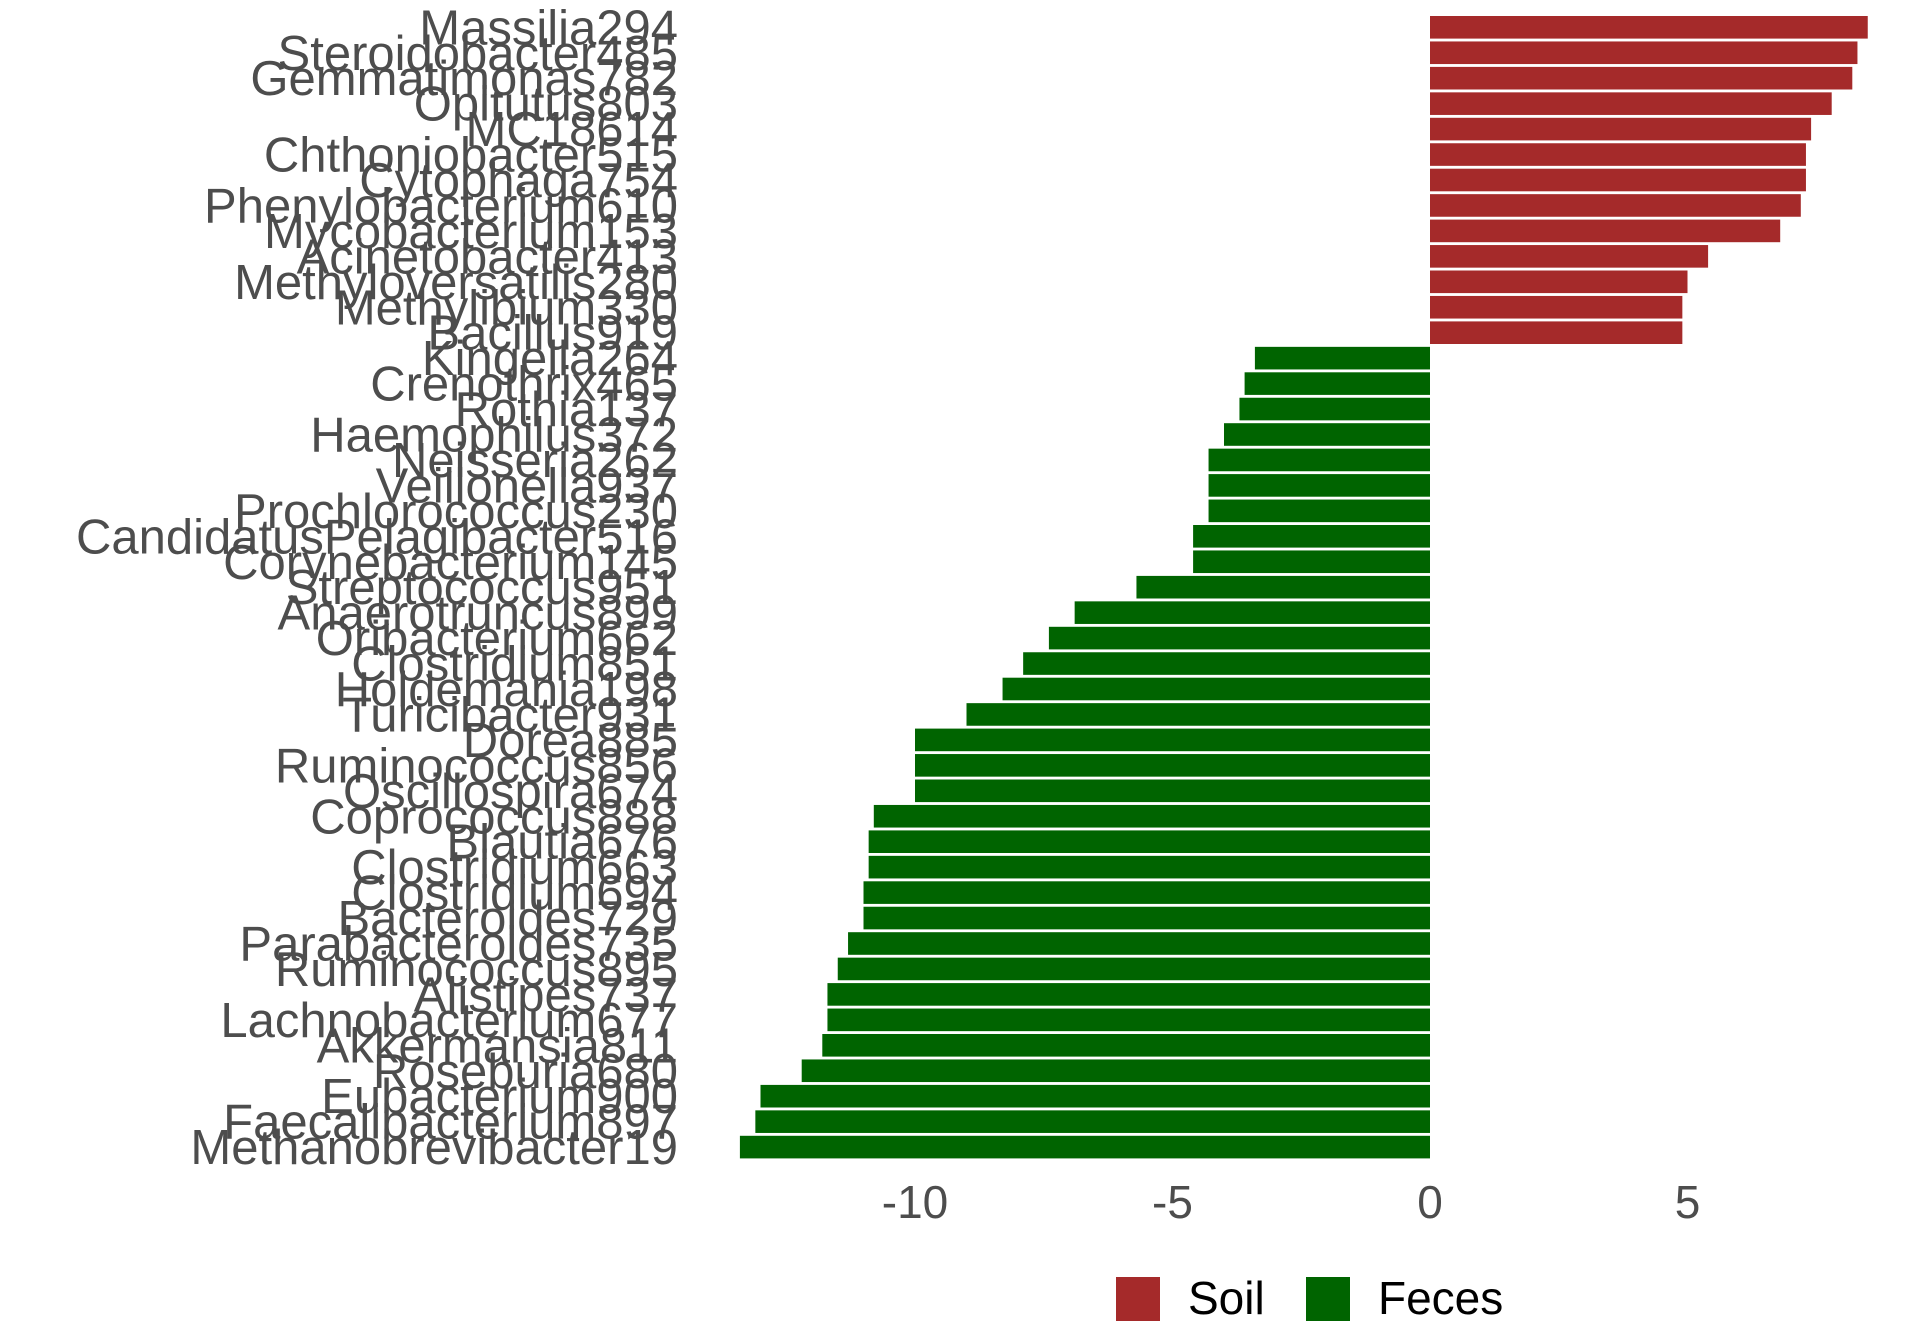  Describe the element at coordinates (1319, 511) in the screenshot. I see `bar-prochlorococcus230` at that location.